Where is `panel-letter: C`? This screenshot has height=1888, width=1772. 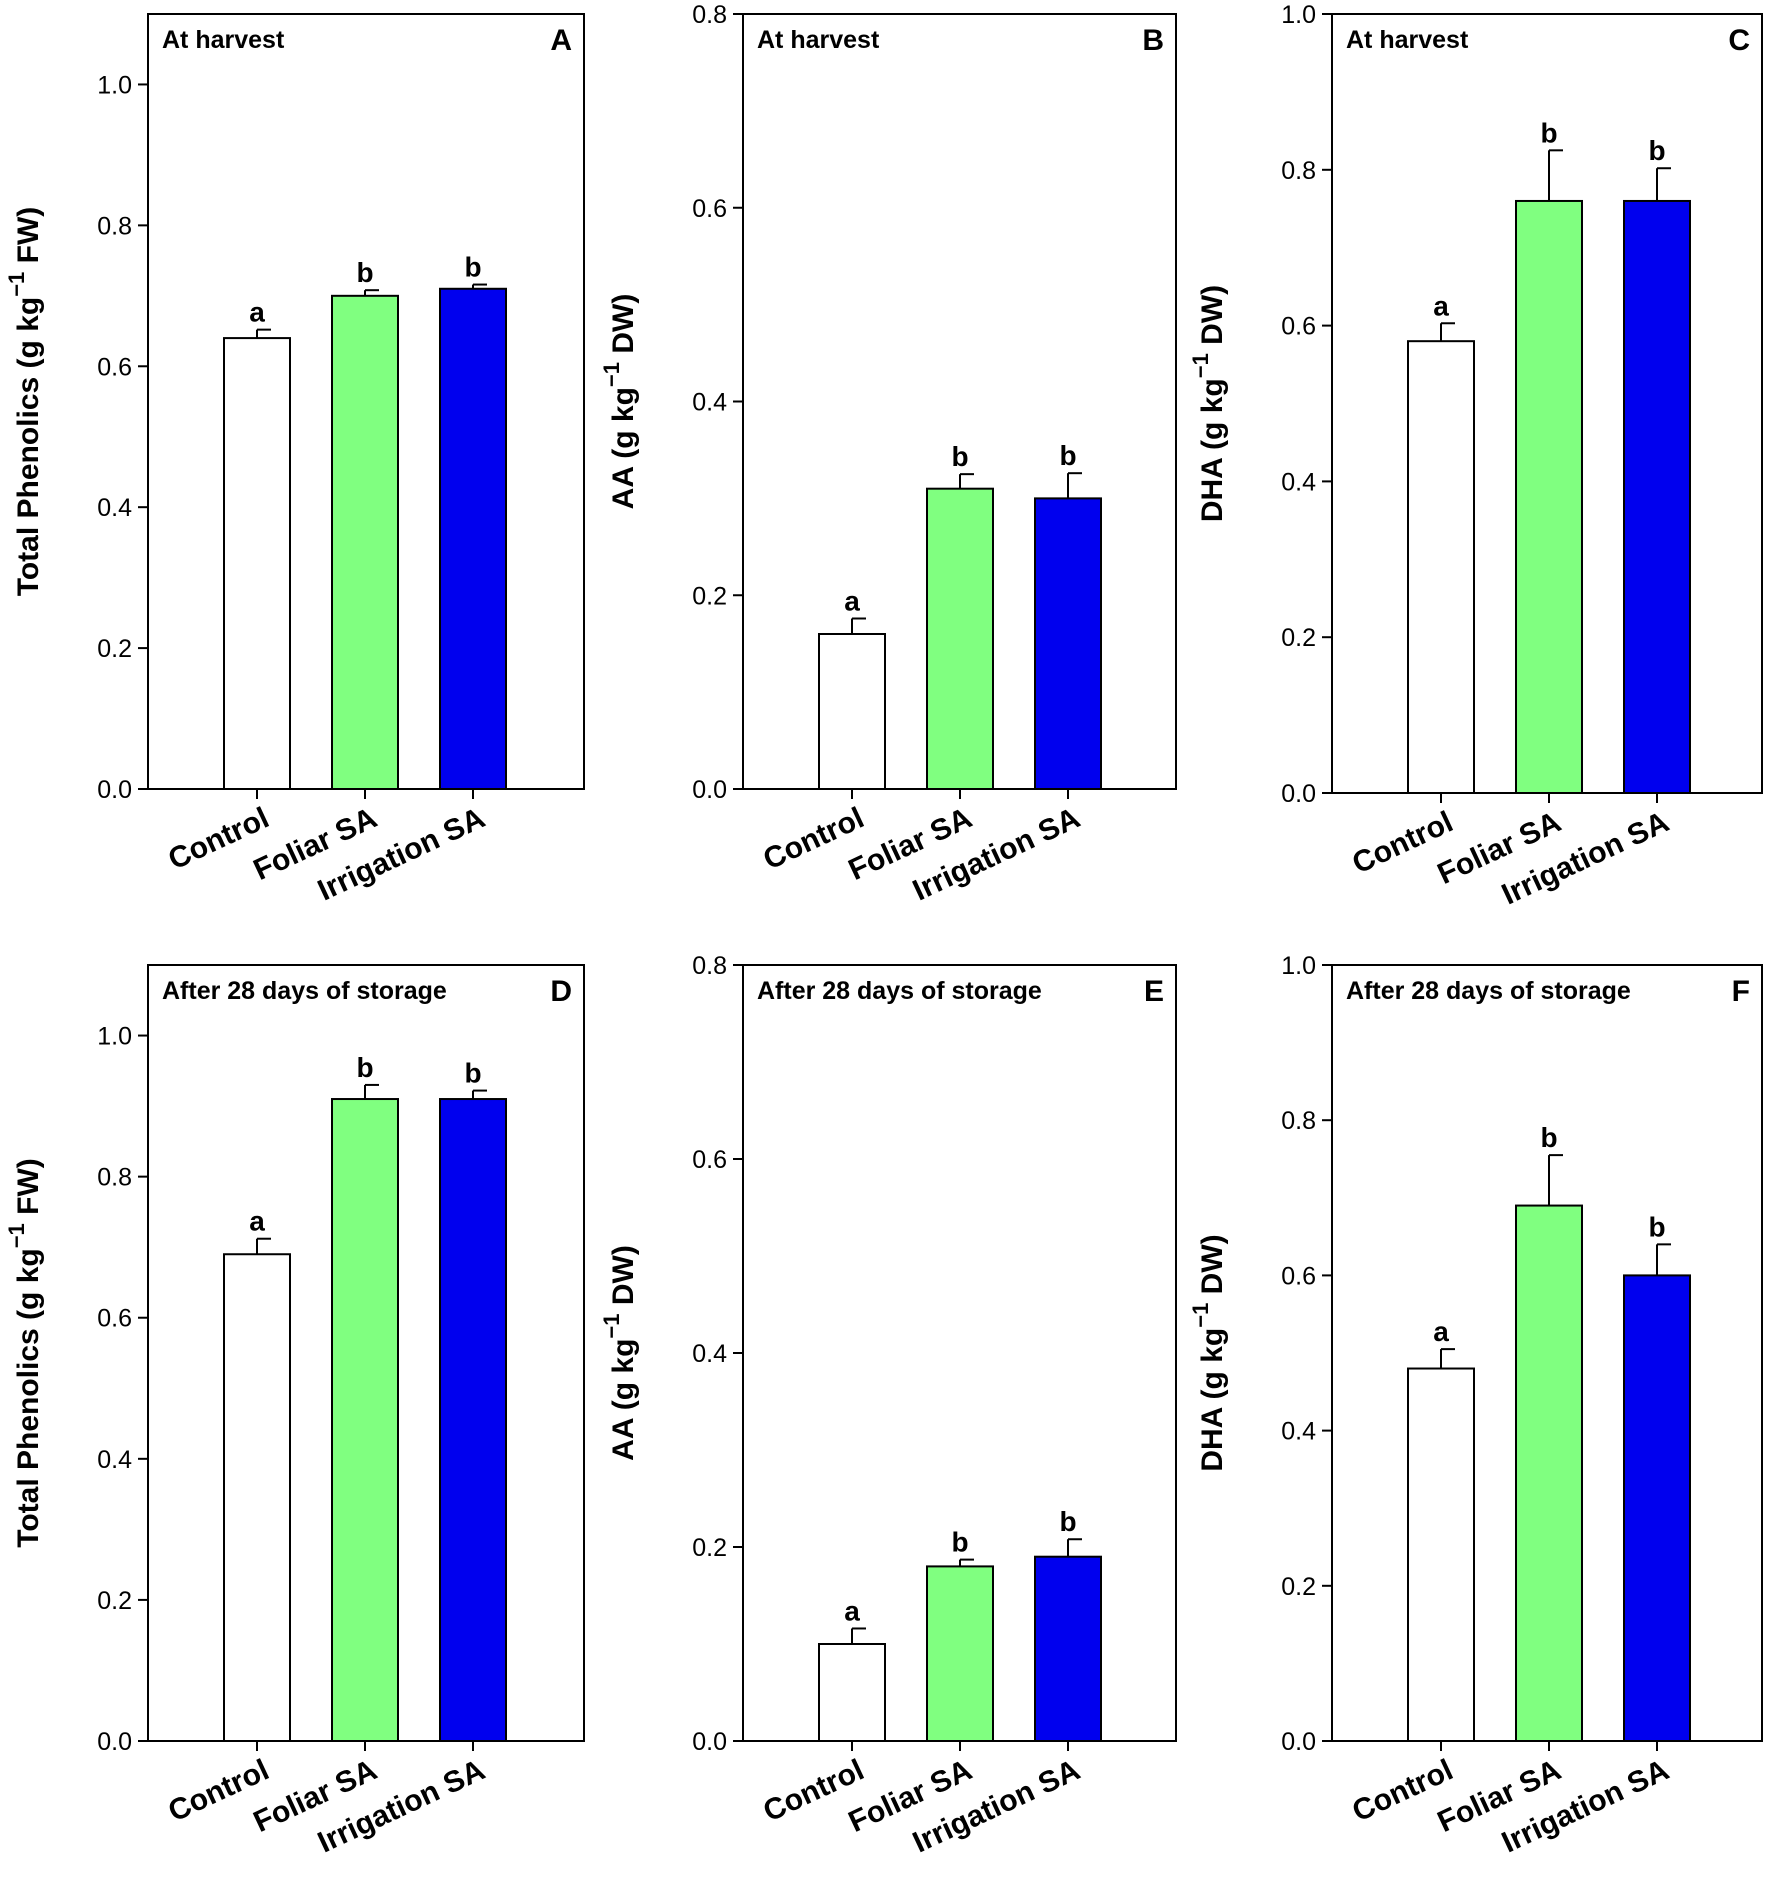 panel-letter: C is located at coordinates (1739, 40).